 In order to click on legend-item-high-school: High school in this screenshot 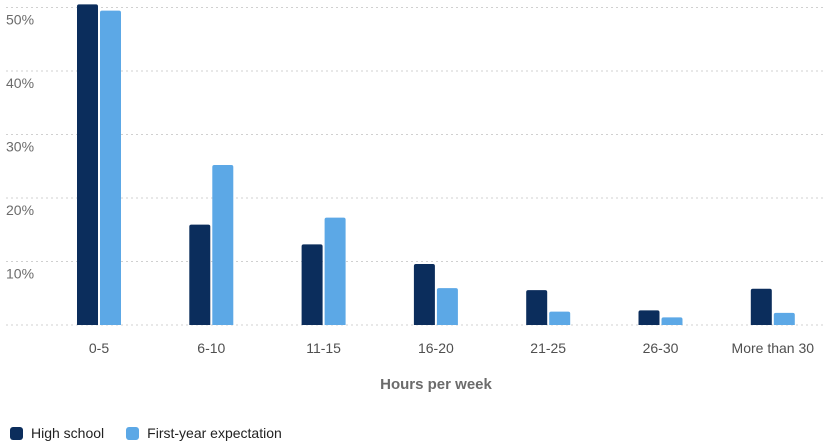, I will do `click(57, 433)`.